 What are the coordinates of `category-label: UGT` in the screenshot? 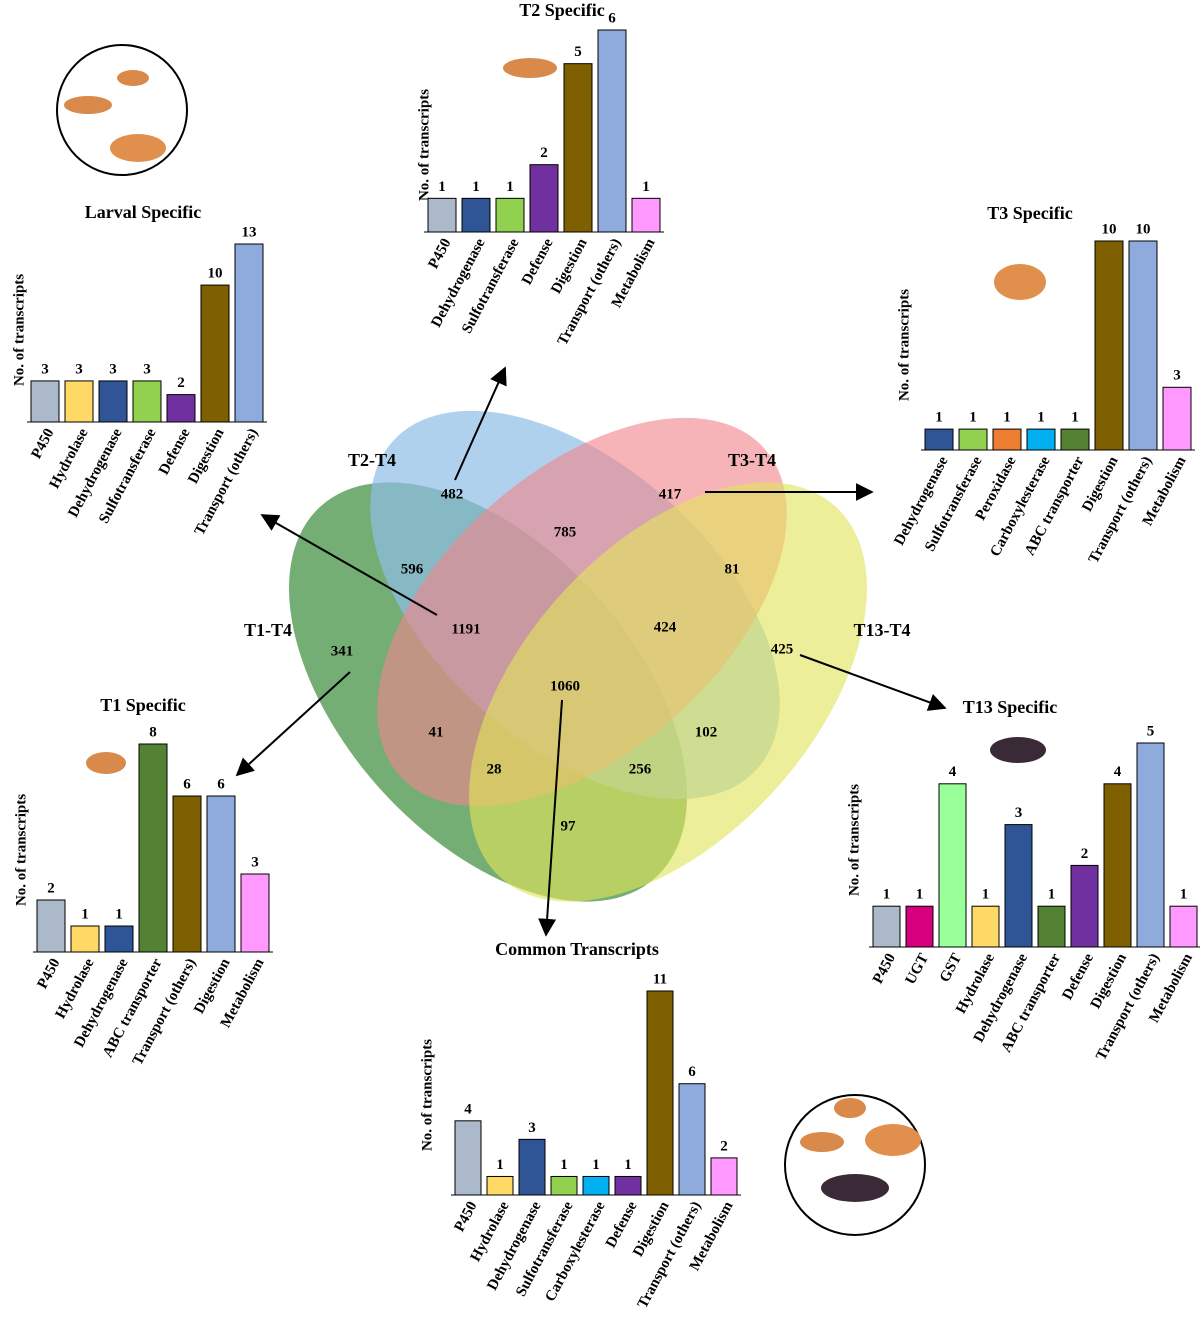 It's located at (917, 969).